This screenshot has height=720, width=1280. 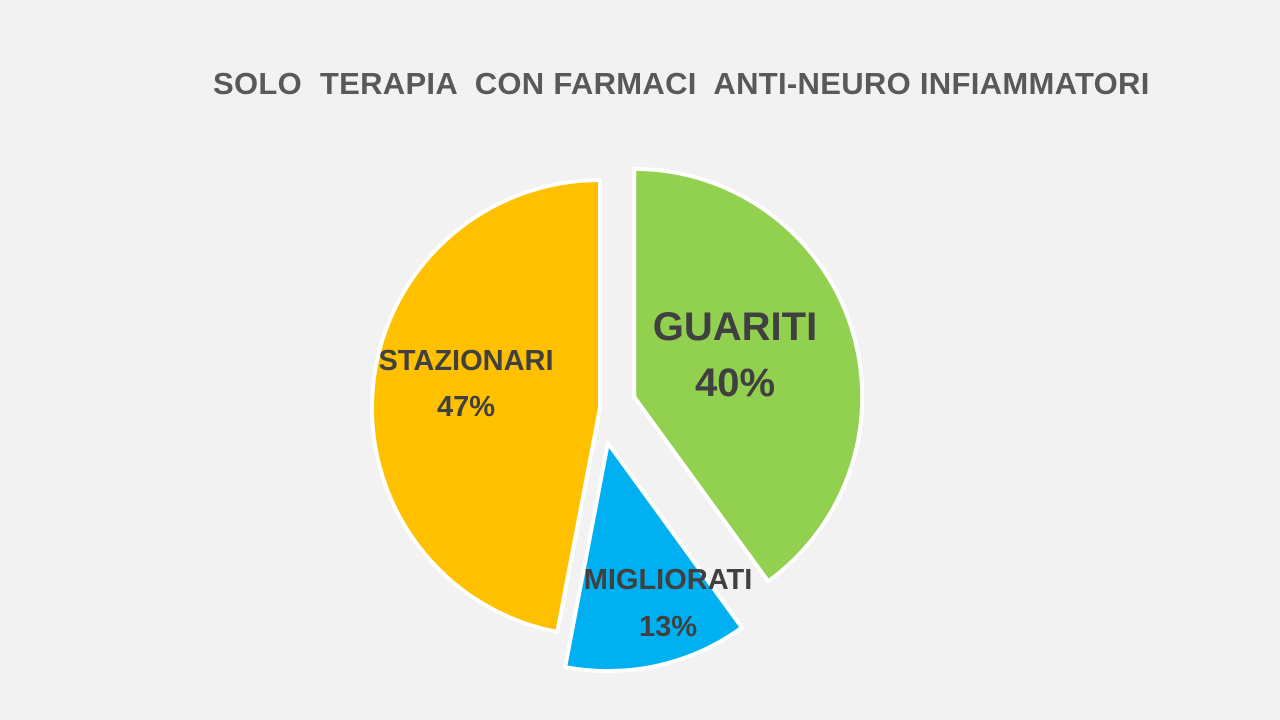 I want to click on slice-label-guariti: GUARITI, so click(x=735, y=327).